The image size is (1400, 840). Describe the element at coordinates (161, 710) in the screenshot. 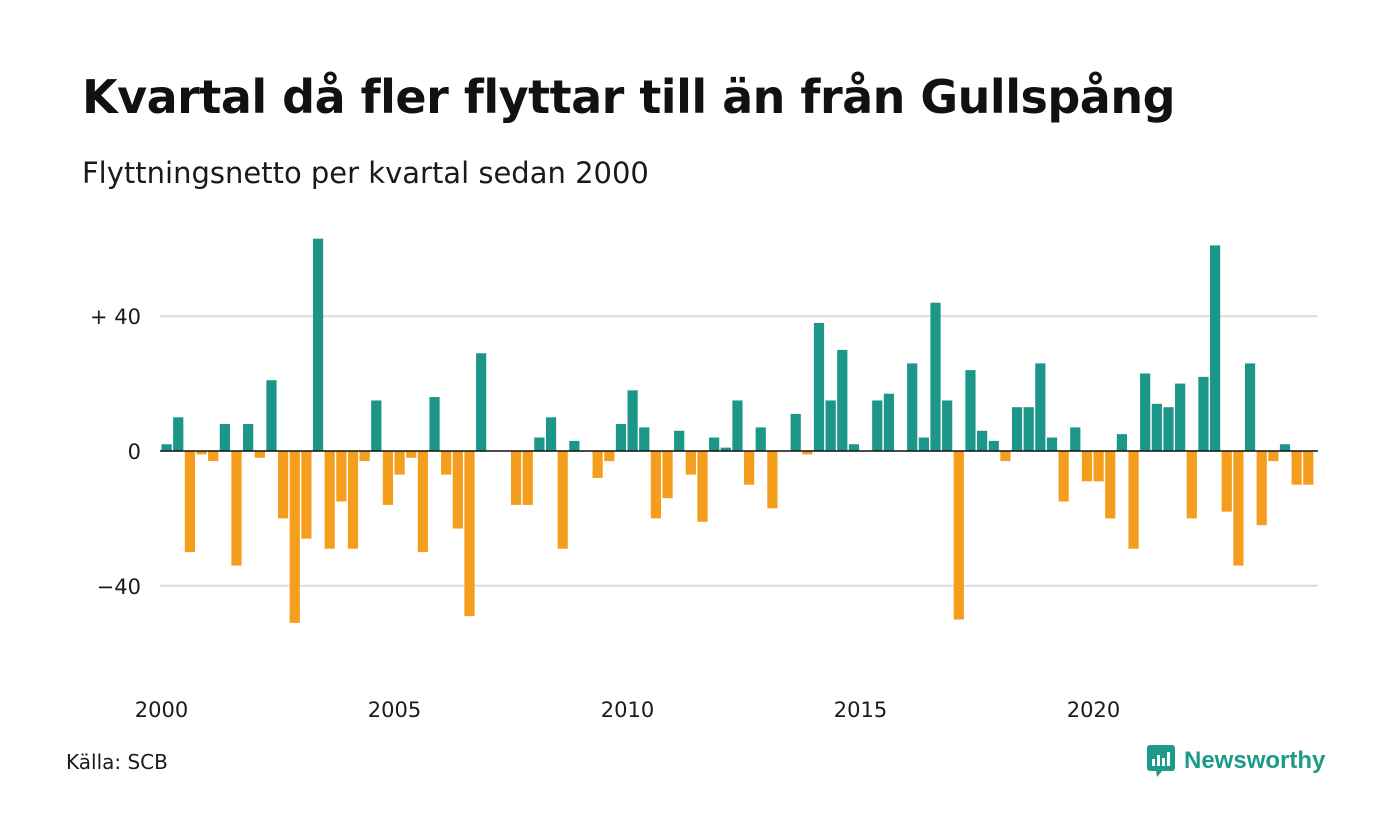

I see `x-tick-label: 2000` at that location.